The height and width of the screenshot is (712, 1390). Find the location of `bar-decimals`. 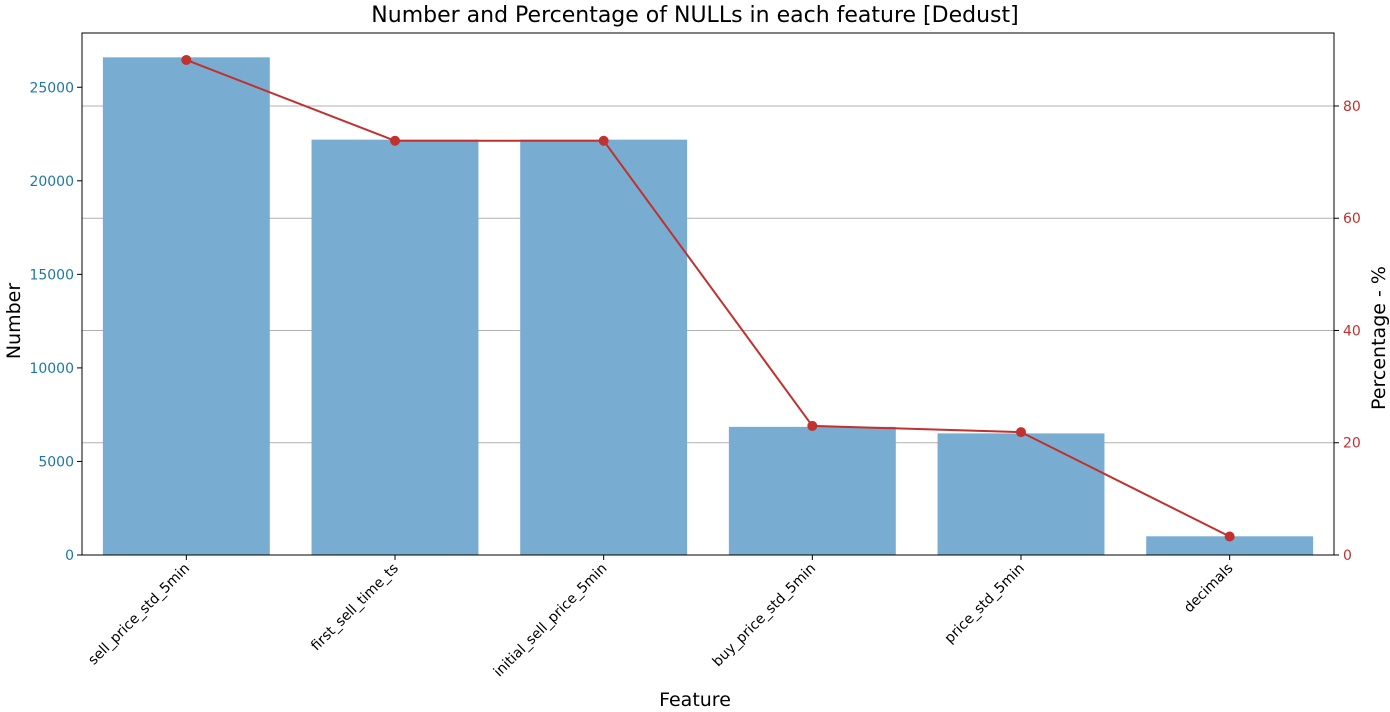

bar-decimals is located at coordinates (1230, 545).